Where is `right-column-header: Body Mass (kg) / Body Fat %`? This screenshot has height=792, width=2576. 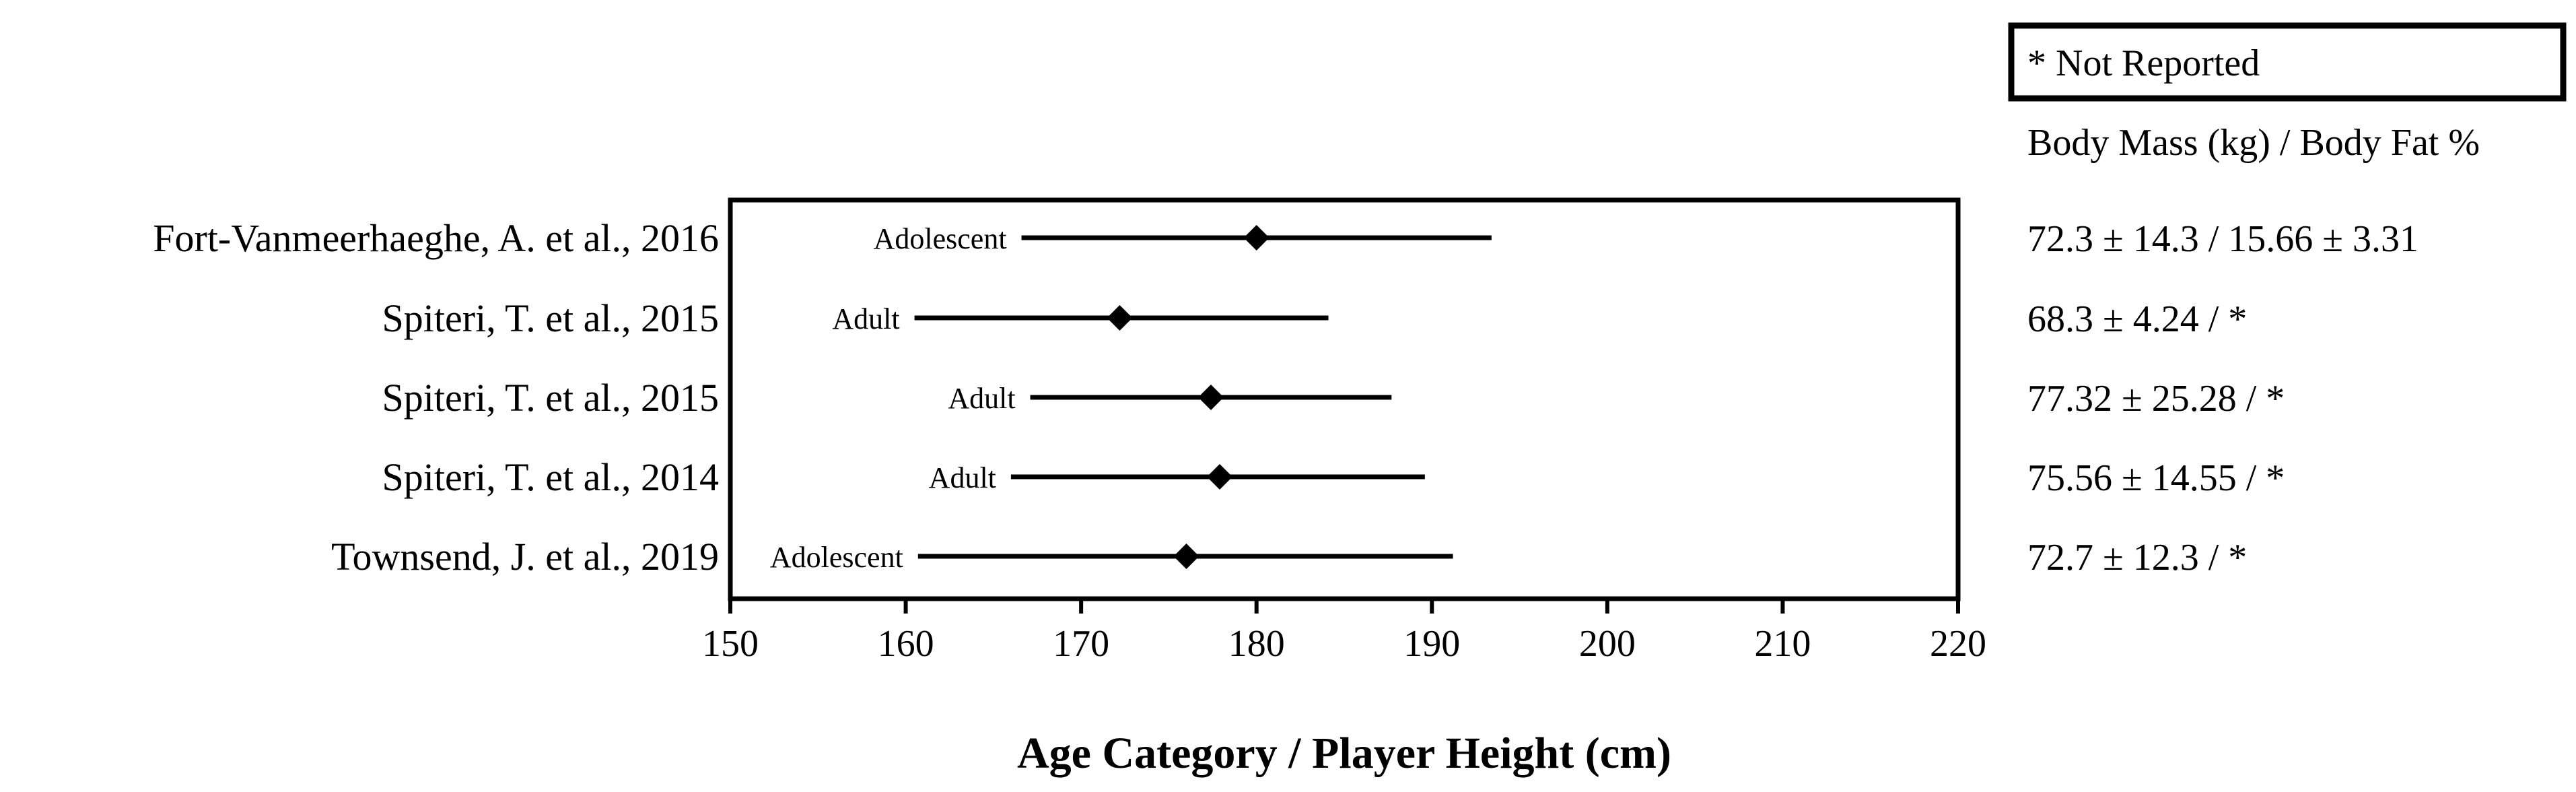
right-column-header: Body Mass (kg) / Body Fat % is located at coordinates (2253, 143).